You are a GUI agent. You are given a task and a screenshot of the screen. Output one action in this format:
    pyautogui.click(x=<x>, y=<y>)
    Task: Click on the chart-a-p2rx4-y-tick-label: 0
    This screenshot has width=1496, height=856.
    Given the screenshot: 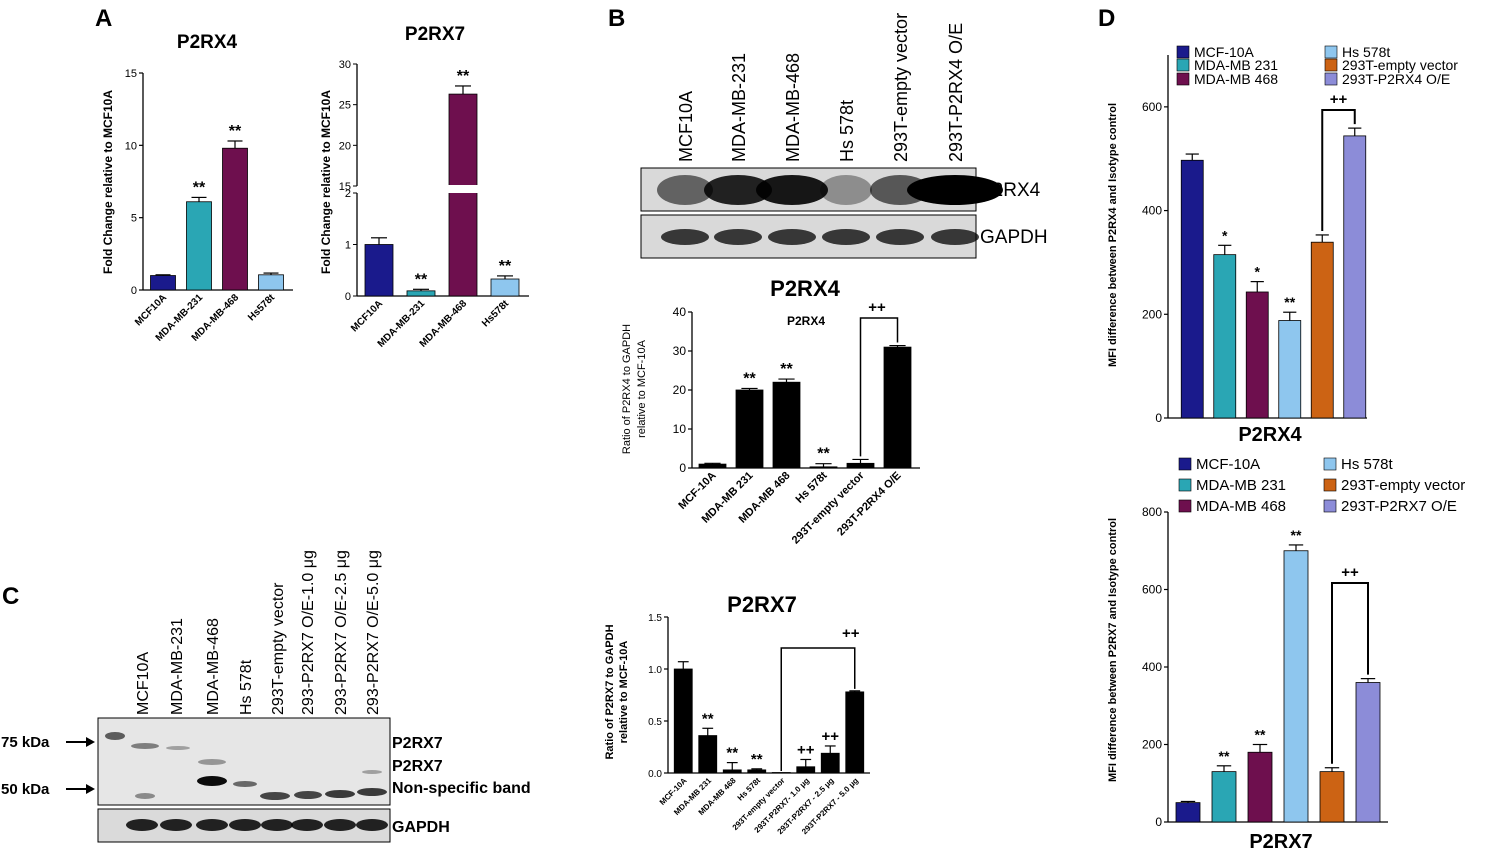 What is the action you would take?
    pyautogui.click(x=134, y=291)
    